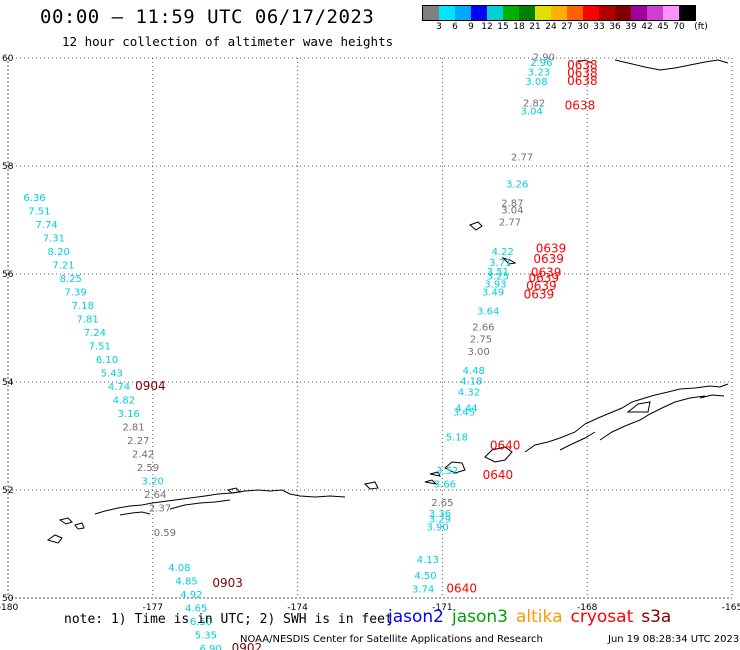 This screenshot has height=650, width=740. I want to click on legend-label: 24, so click(551, 27).